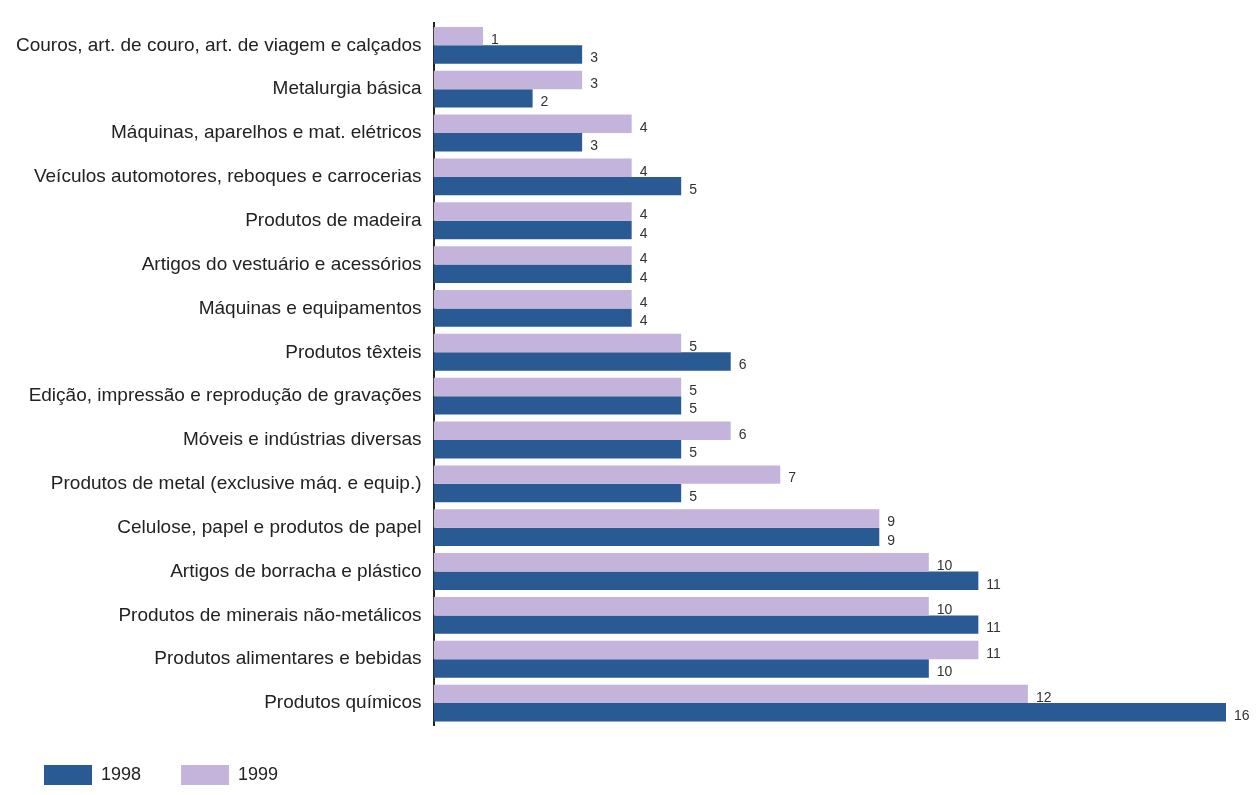 This screenshot has height=795, width=1256. Describe the element at coordinates (343, 702) in the screenshot. I see `y-tick-label: Produtos químicos` at that location.